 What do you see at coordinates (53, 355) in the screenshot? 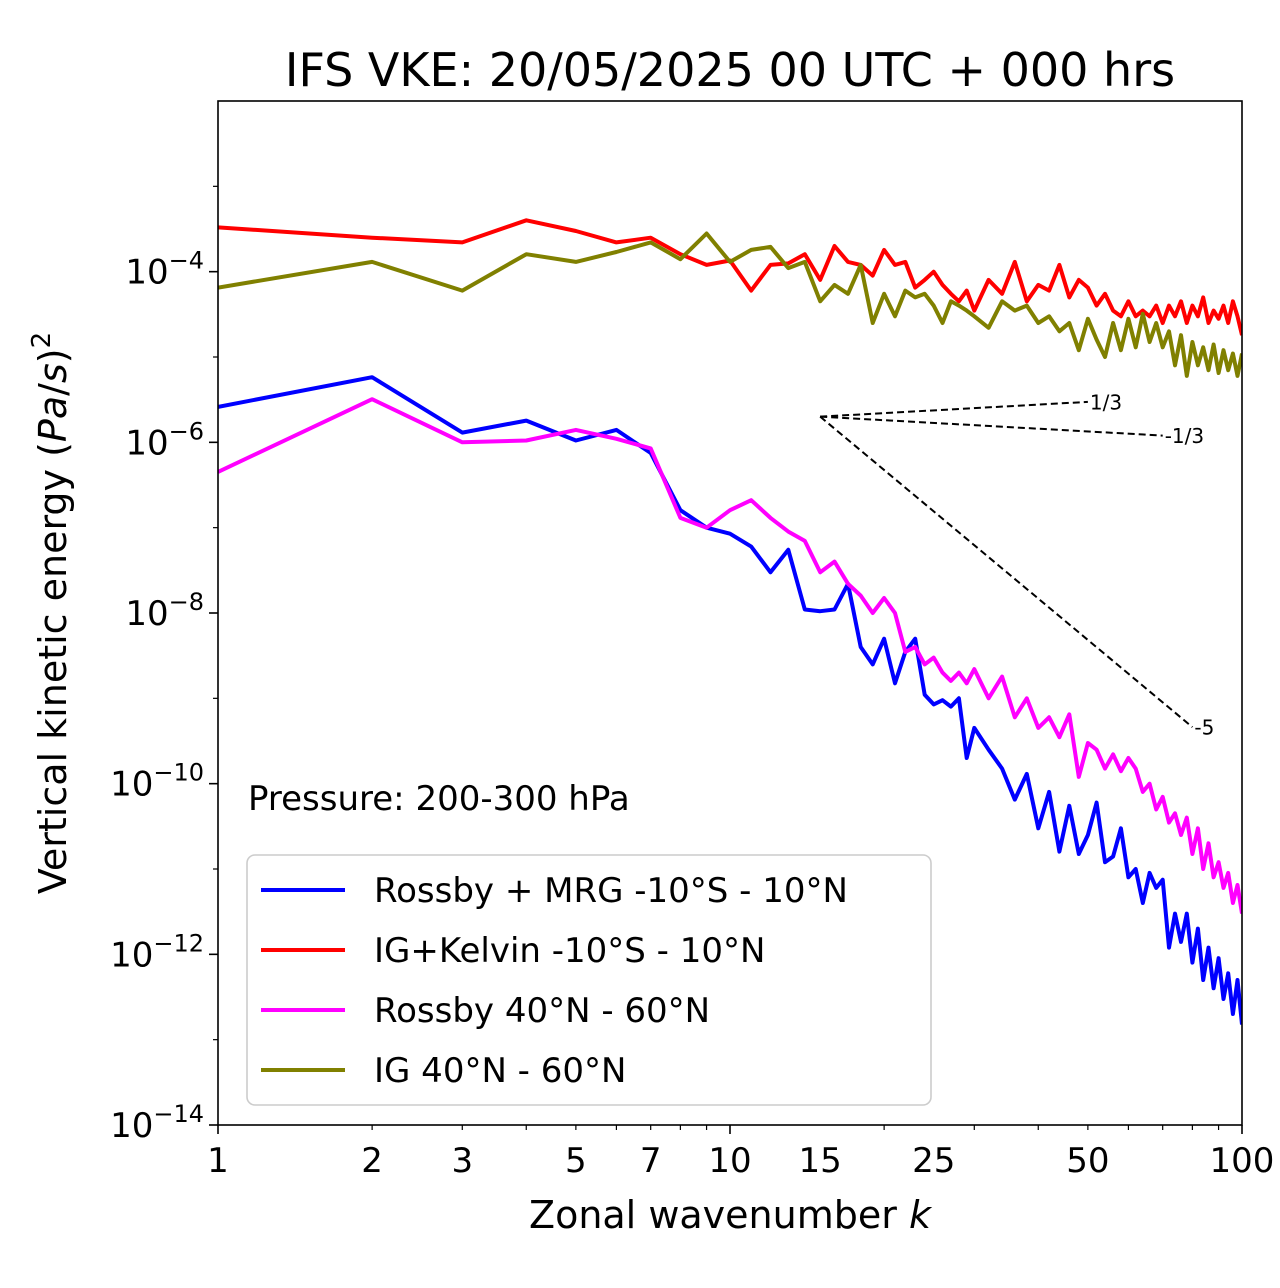
I see `y-axis-label-close: )` at bounding box center [53, 355].